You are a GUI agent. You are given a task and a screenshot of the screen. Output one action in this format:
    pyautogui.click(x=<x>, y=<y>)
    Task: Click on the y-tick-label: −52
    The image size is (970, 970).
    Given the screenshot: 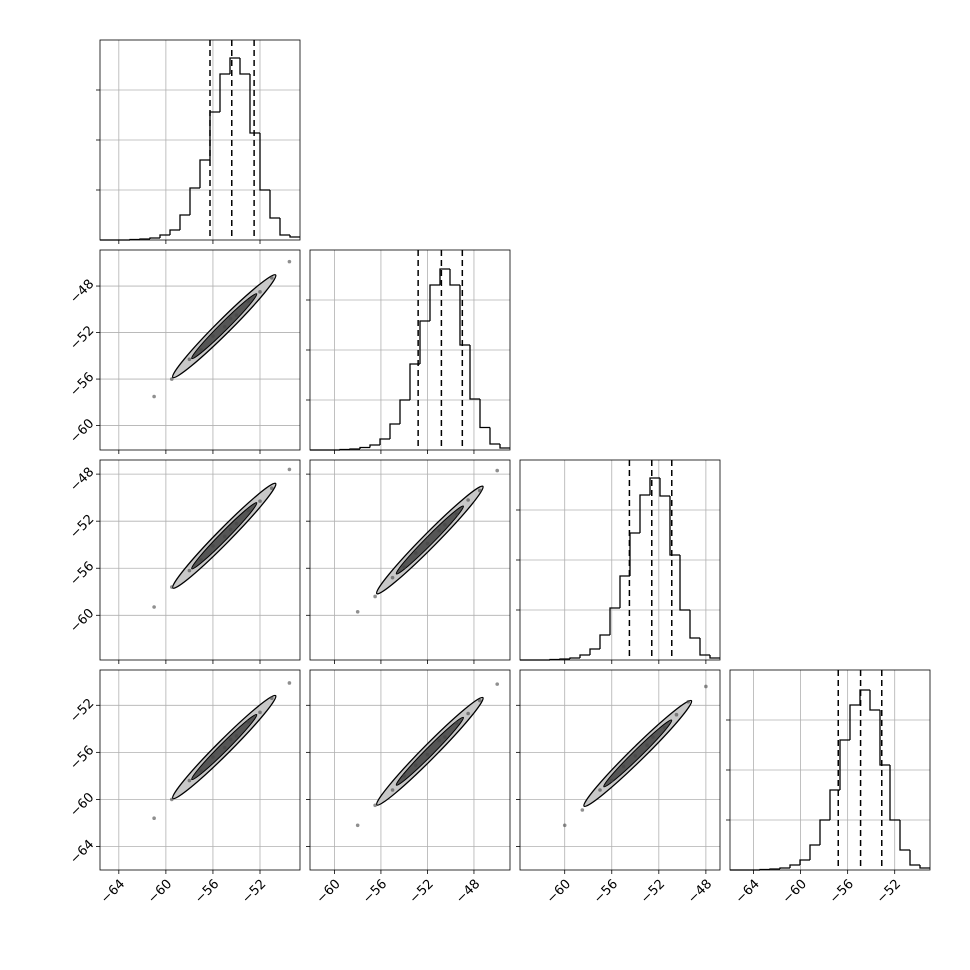 What is the action you would take?
    pyautogui.click(x=82, y=527)
    